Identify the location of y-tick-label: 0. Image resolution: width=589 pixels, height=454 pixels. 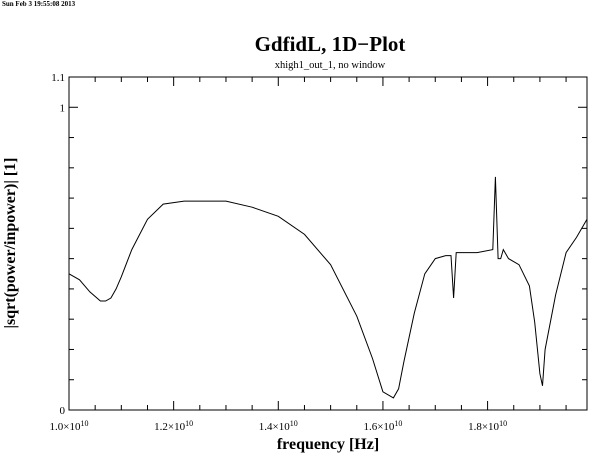
(63, 411).